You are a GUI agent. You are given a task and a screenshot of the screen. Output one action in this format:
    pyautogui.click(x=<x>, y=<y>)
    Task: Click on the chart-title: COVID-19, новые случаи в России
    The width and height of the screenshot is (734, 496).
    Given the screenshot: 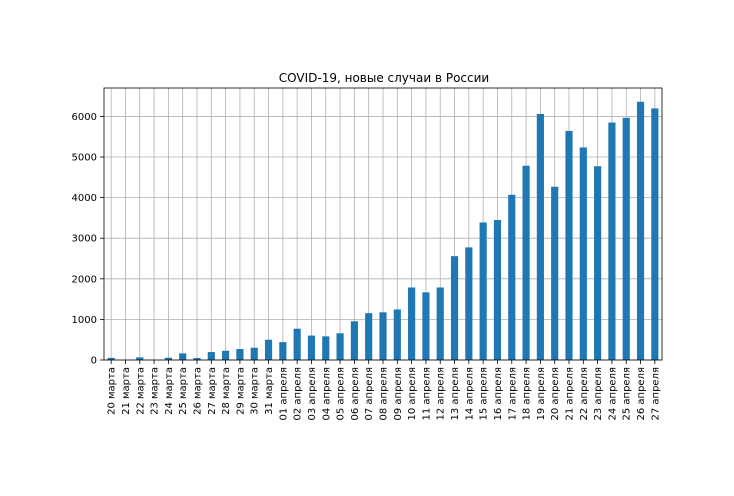 What is the action you would take?
    pyautogui.click(x=384, y=78)
    